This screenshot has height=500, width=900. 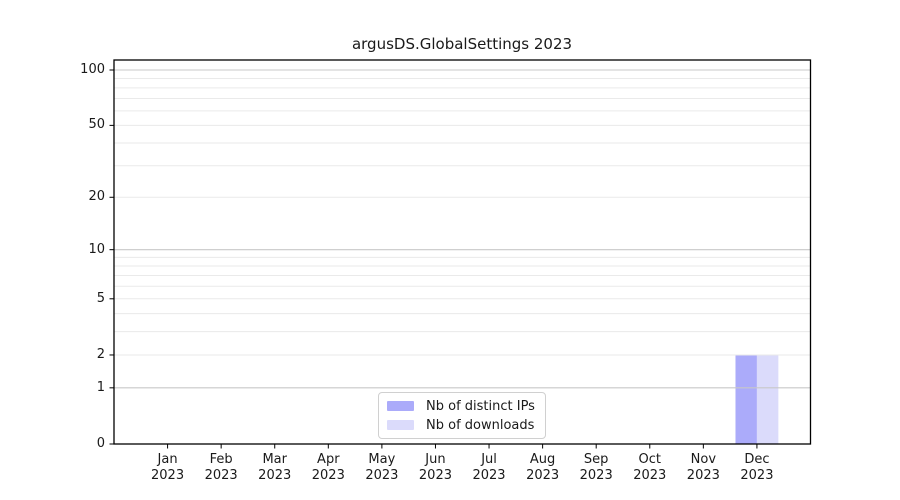 I want to click on legend-label-distinct-ips: Nb of distinct IPs, so click(x=480, y=406).